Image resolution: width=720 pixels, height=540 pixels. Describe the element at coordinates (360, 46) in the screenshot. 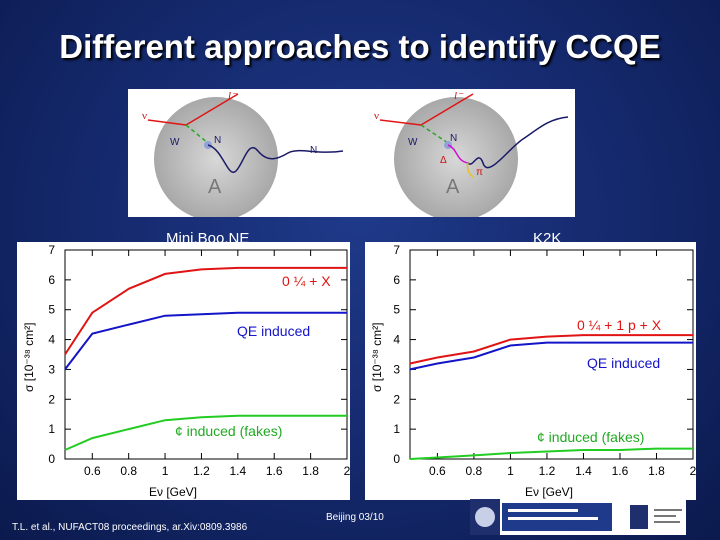

I see `slide-title: Different approaches to identify CCQE` at that location.